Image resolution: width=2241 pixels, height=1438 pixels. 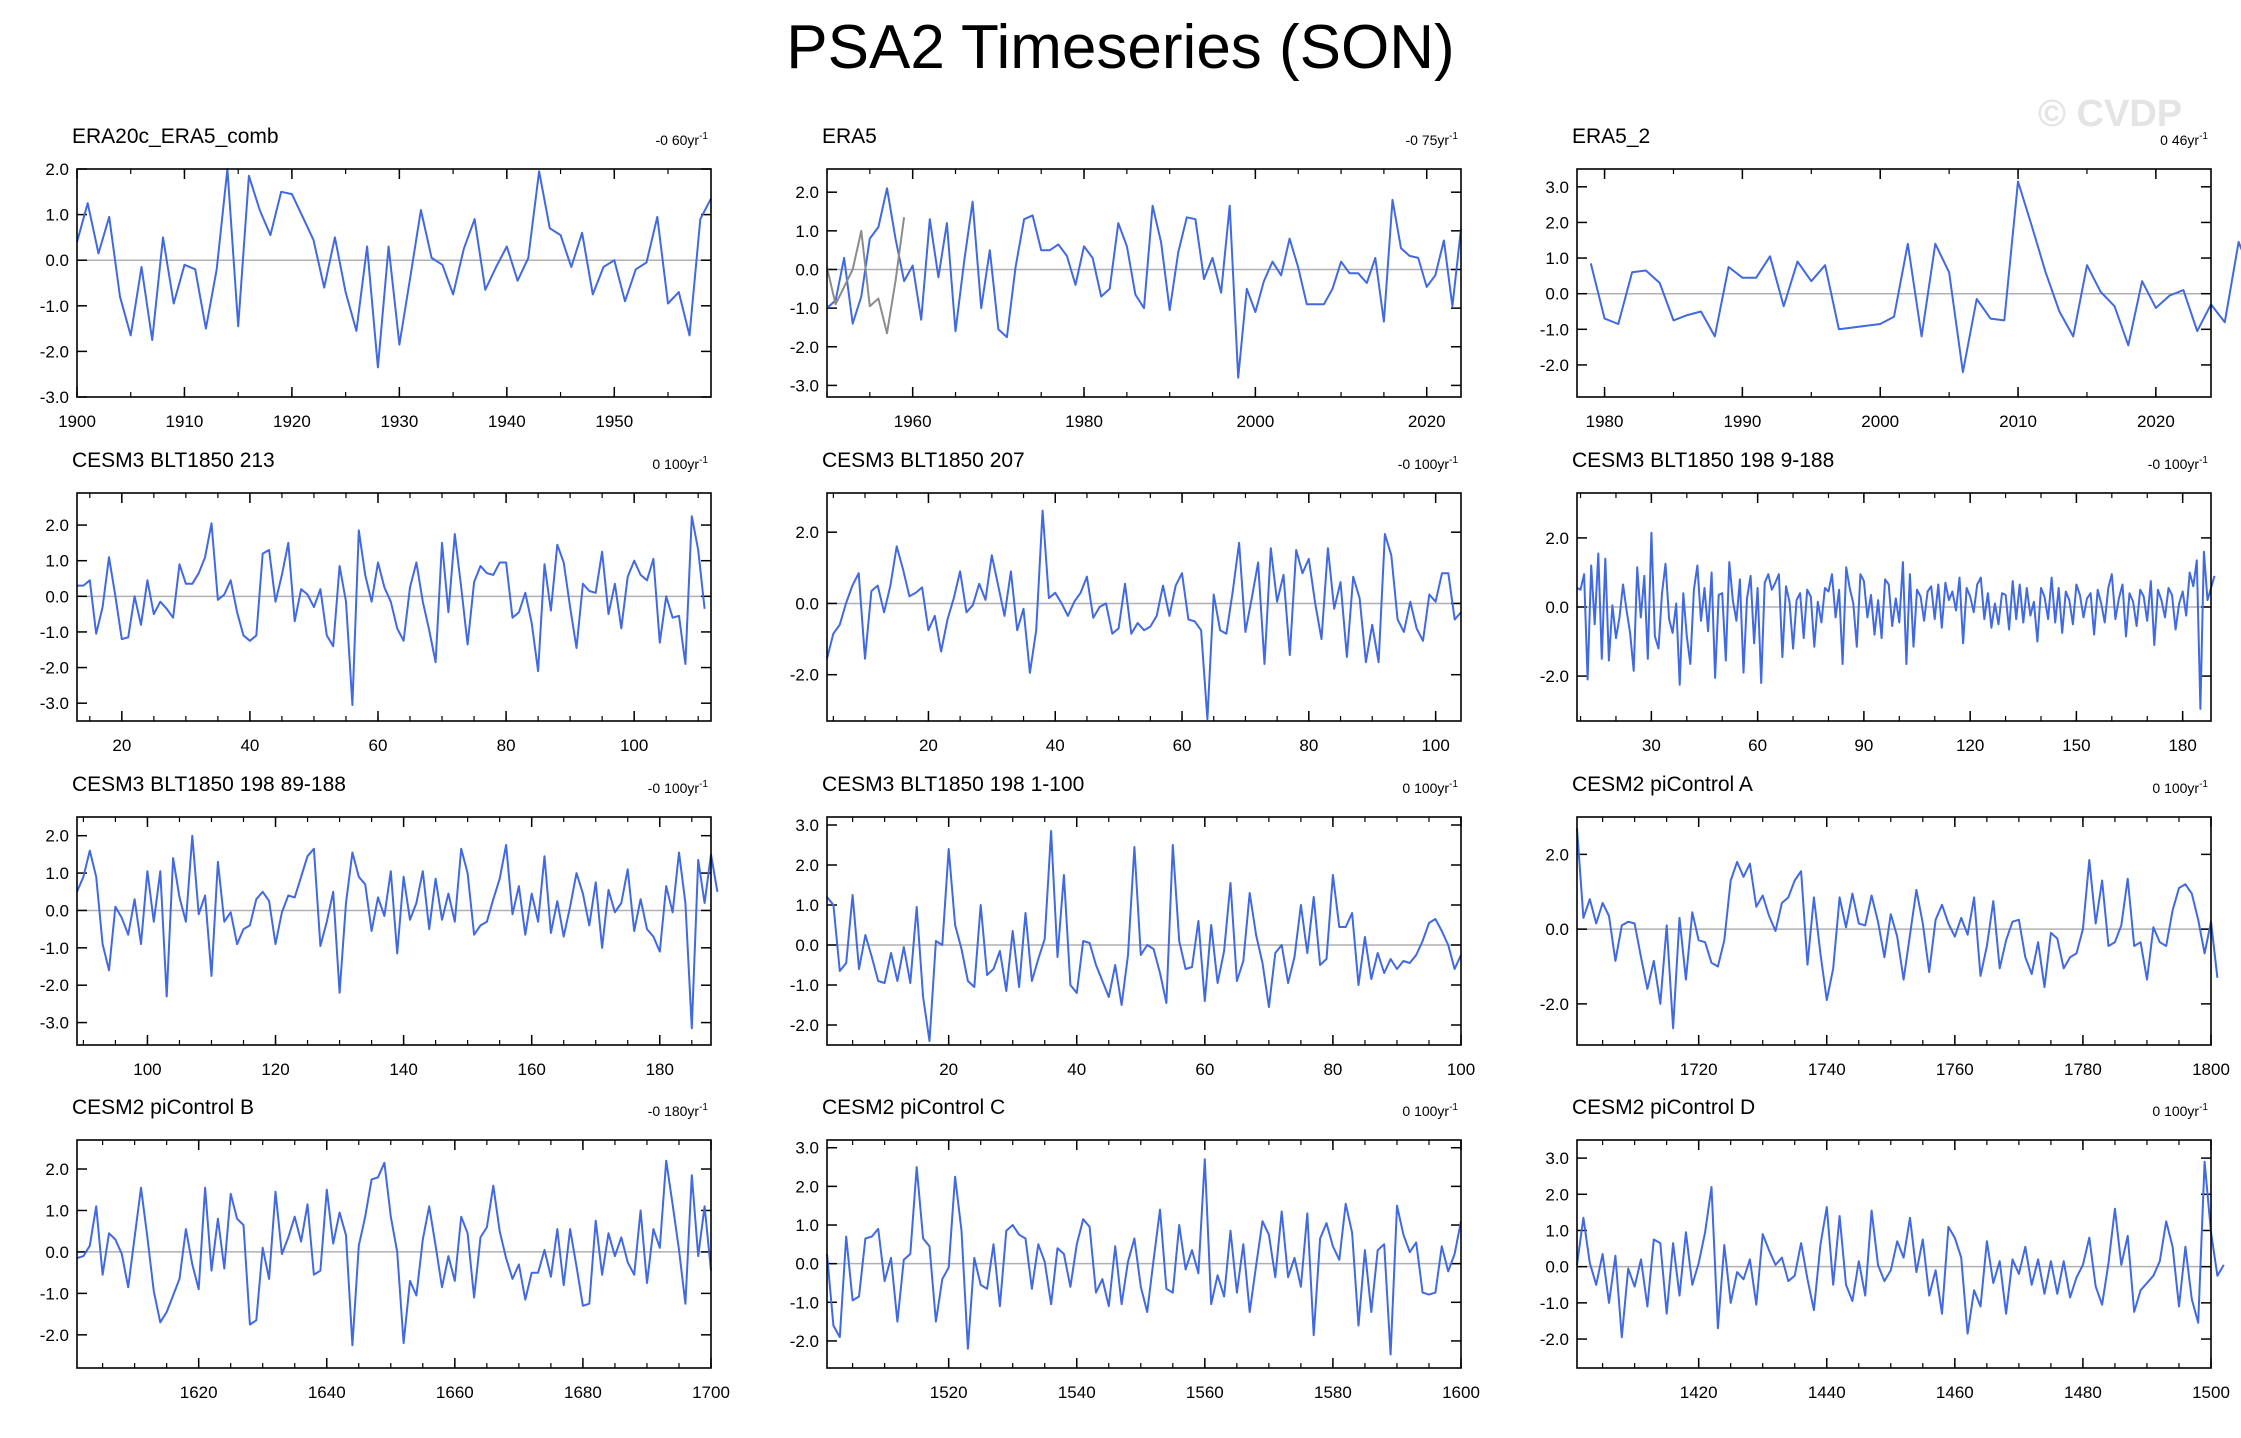 I want to click on x-tick-label: 20, so click(x=928, y=745).